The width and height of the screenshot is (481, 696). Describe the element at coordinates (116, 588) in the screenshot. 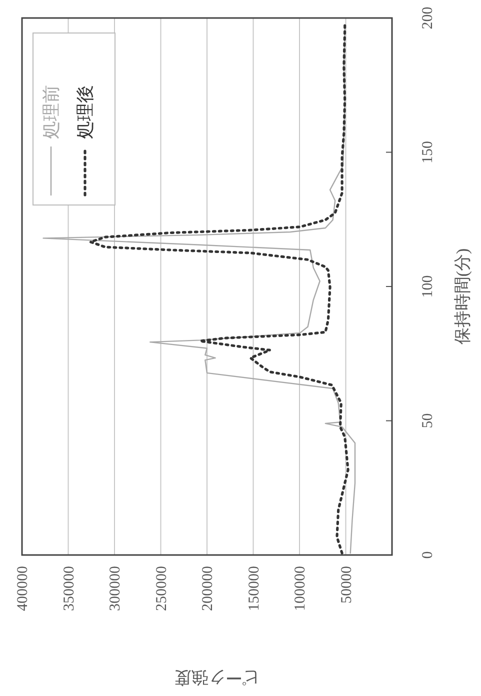

I see `x-tick-label: 300000` at that location.